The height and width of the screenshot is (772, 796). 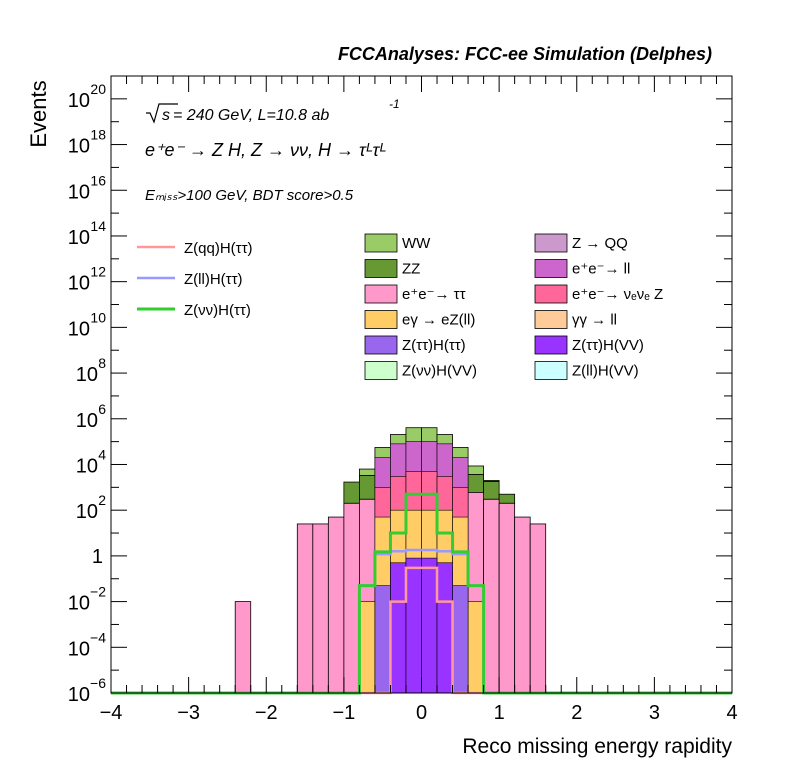 What do you see at coordinates (218, 248) in the screenshot?
I see `legend-label: Z(qq)H(ττ)` at bounding box center [218, 248].